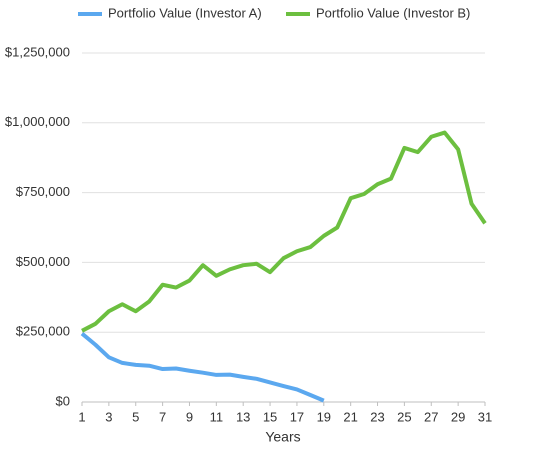 This screenshot has width=541, height=457. I want to click on x-tick-label: 1, so click(81, 416).